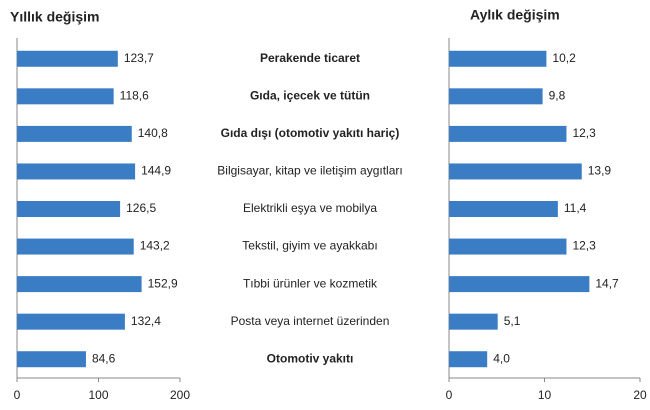 This screenshot has width=650, height=410. What do you see at coordinates (156, 171) in the screenshot?
I see `value-label: 144,9` at bounding box center [156, 171].